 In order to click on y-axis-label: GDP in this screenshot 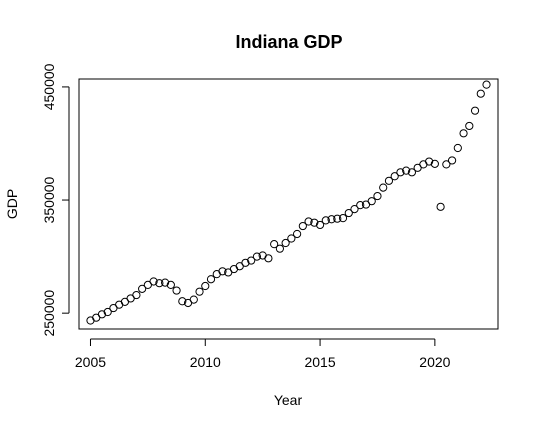, I will do `click(12, 204)`.